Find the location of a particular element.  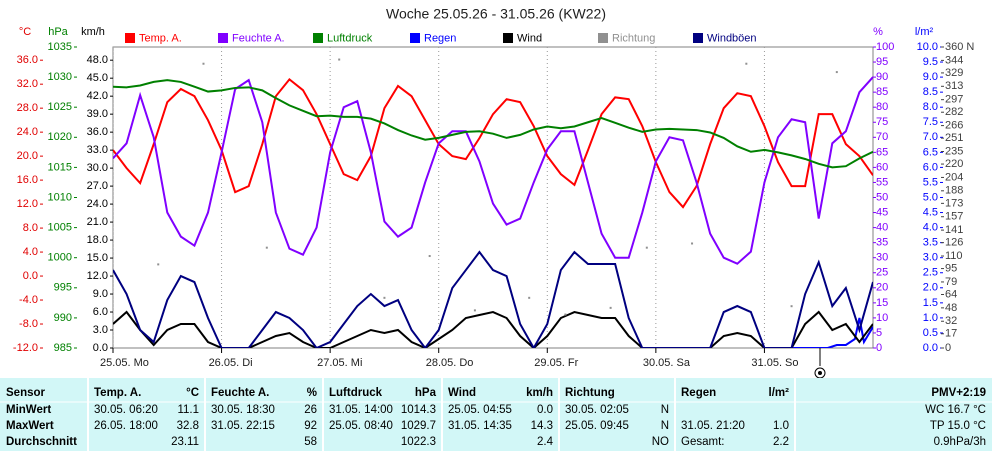

y-tick-label: -12.0 is located at coordinates (25, 348).